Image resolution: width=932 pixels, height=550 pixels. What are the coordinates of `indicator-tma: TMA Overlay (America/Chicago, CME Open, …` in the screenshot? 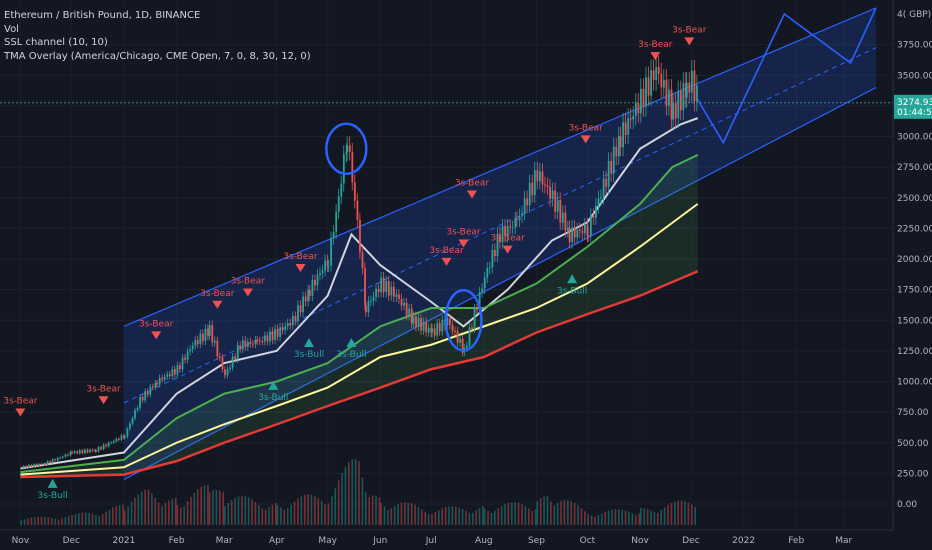 It's located at (157, 56).